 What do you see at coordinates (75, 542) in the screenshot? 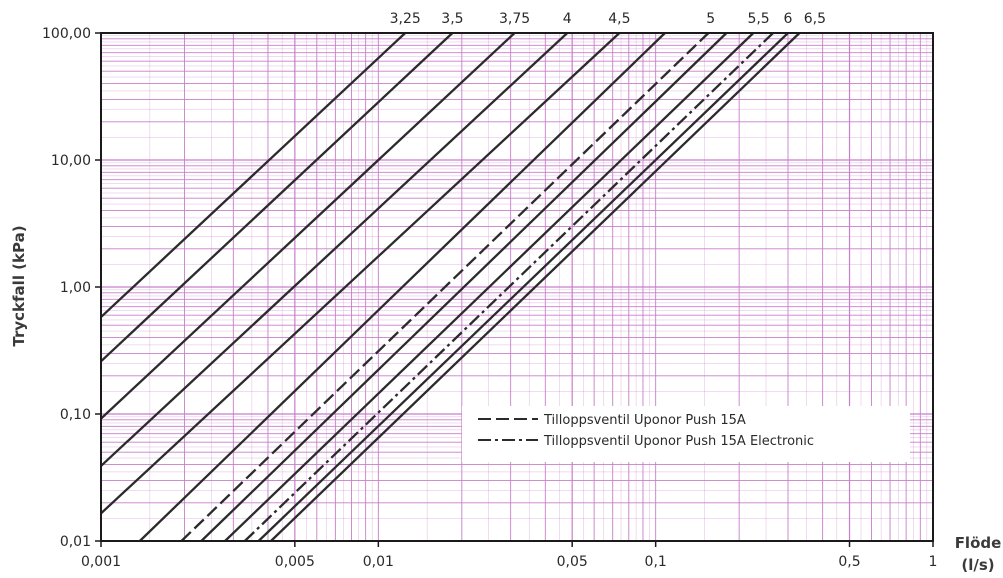
I see `y-tick-label: 0,01` at bounding box center [75, 542].